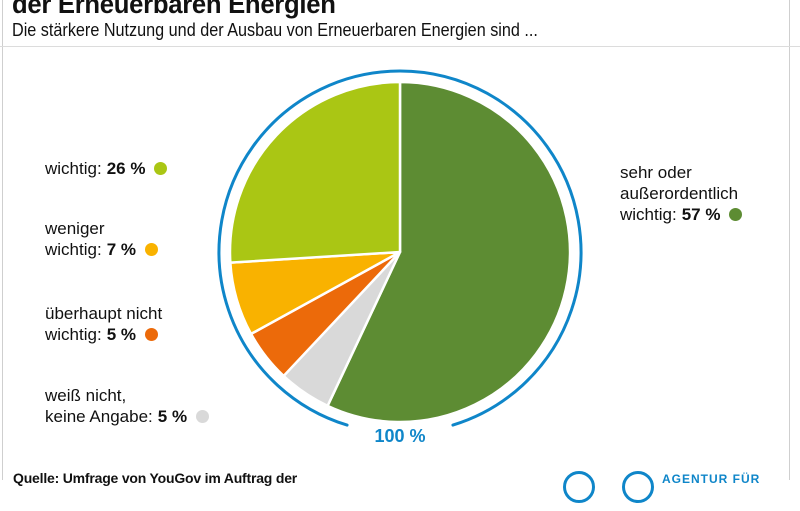  What do you see at coordinates (101, 239) in the screenshot?
I see `legend-item-weniger-wichtig: weniger wichtig: 7 %` at bounding box center [101, 239].